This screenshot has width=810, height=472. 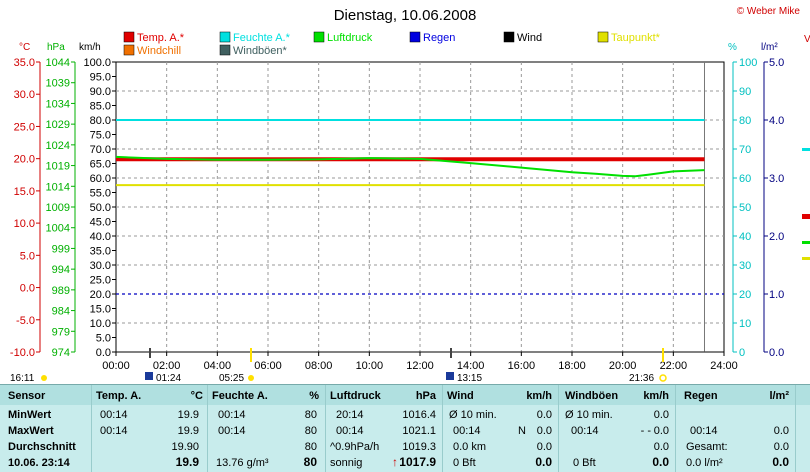 I want to click on rain-unit: l/m², so click(x=779, y=396).